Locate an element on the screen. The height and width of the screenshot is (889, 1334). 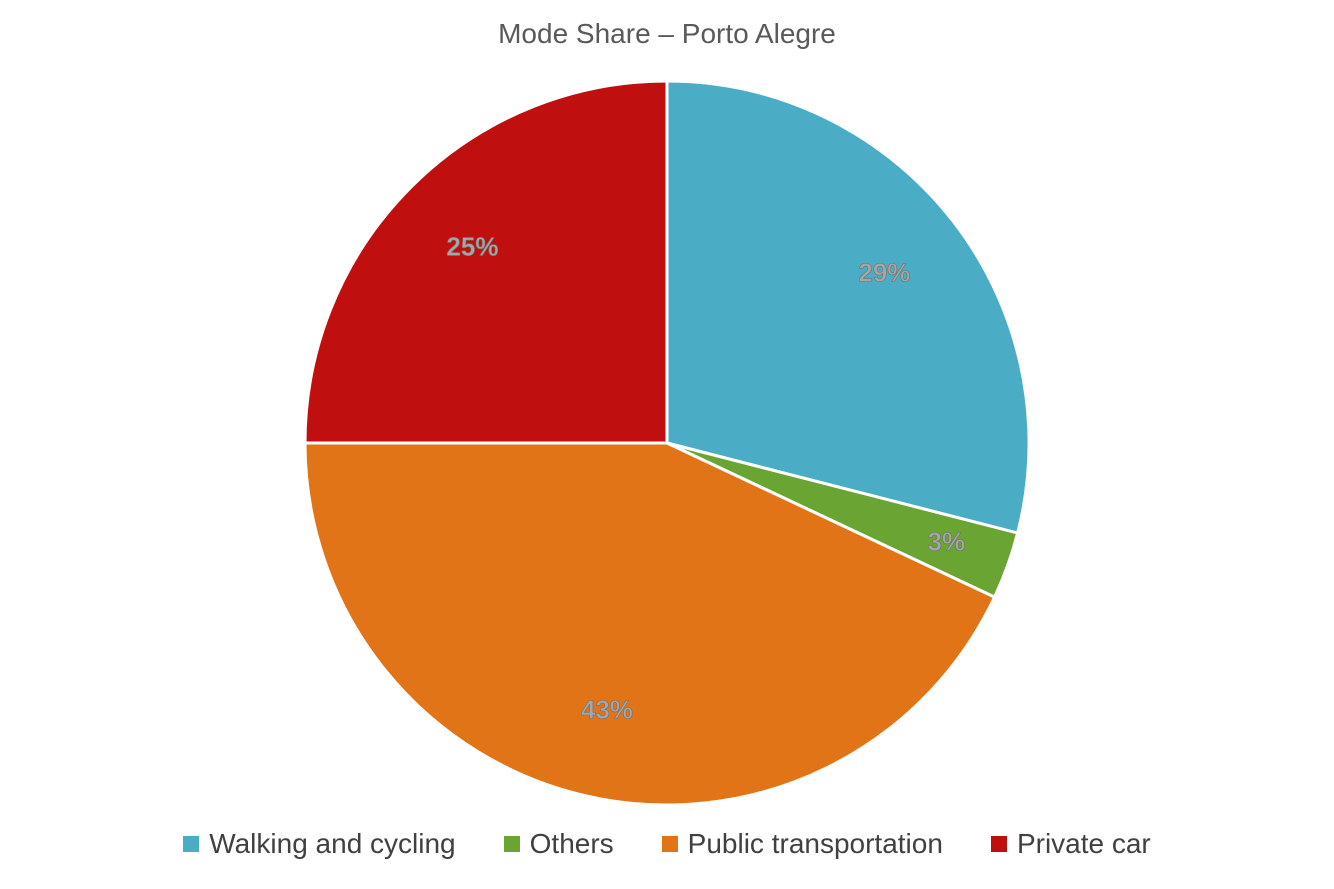
legend-item-private-car: Private car is located at coordinates (1070, 844).